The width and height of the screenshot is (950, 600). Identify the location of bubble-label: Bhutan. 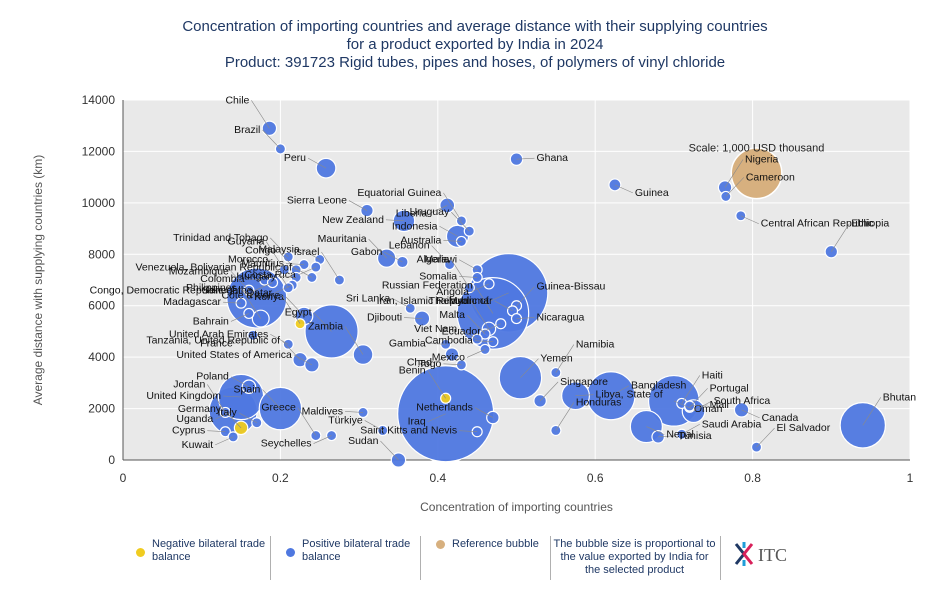
(899, 397).